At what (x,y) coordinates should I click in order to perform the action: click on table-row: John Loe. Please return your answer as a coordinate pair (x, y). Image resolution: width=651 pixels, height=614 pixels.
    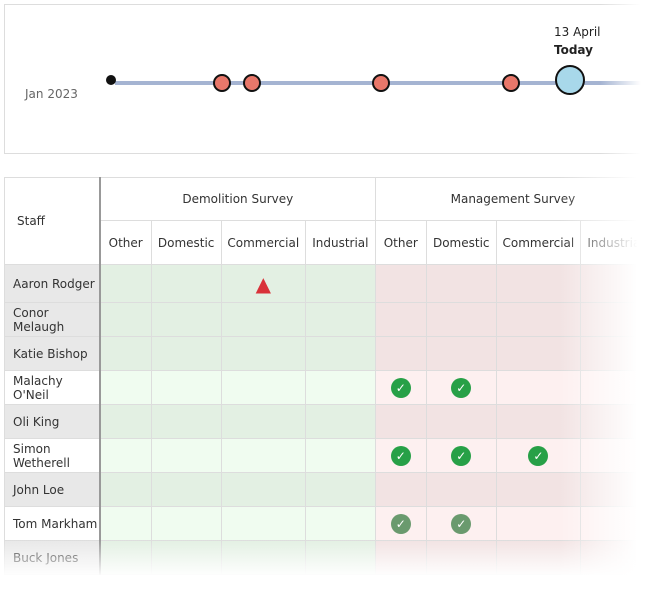
    Looking at the image, I should click on (327, 489).